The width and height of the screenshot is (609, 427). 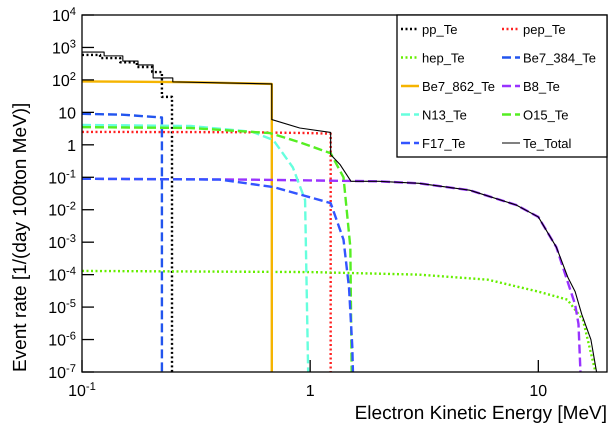 I want to click on x-tick-label: 10, so click(x=538, y=391).